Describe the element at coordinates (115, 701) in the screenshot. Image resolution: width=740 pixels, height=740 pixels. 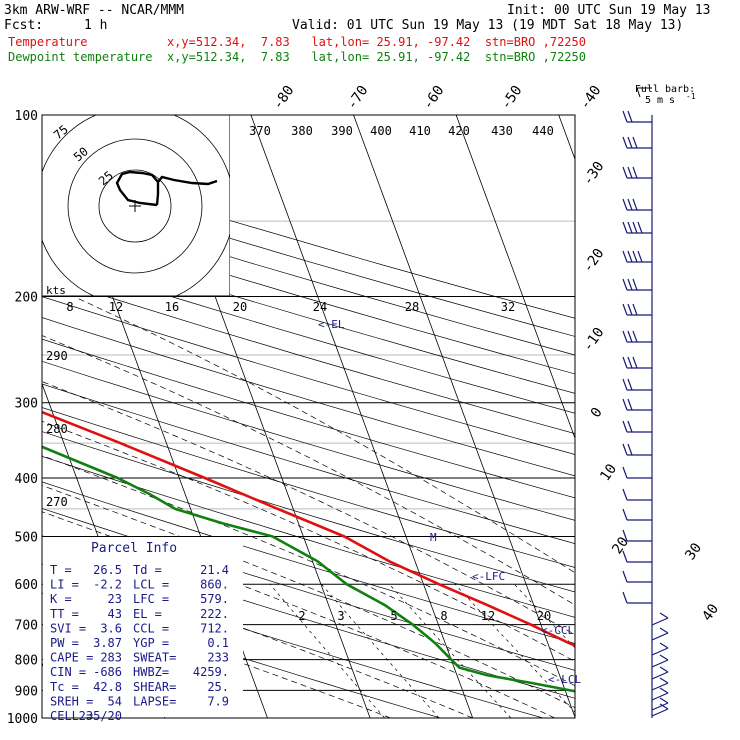
I see `parcel-param-value: 54` at that location.